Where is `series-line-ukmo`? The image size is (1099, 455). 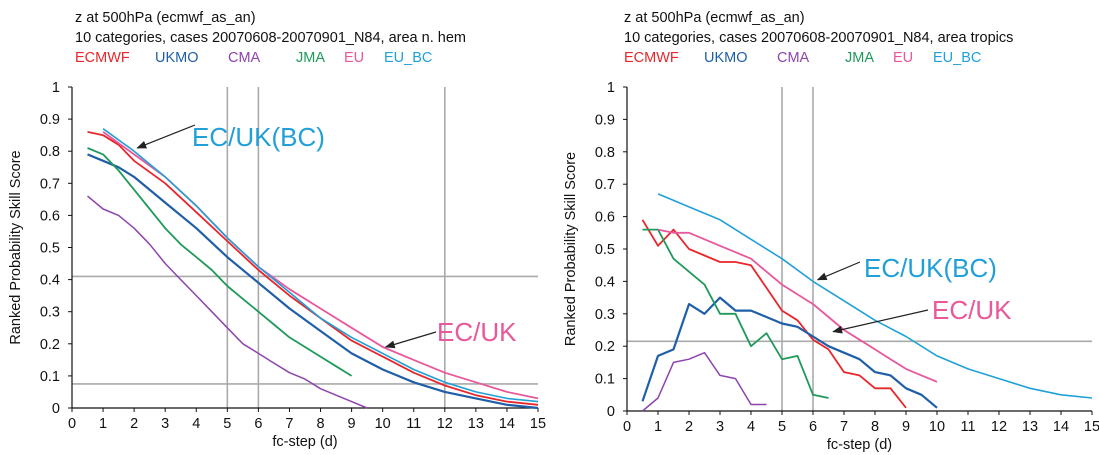
series-line-ukmo is located at coordinates (789, 352).